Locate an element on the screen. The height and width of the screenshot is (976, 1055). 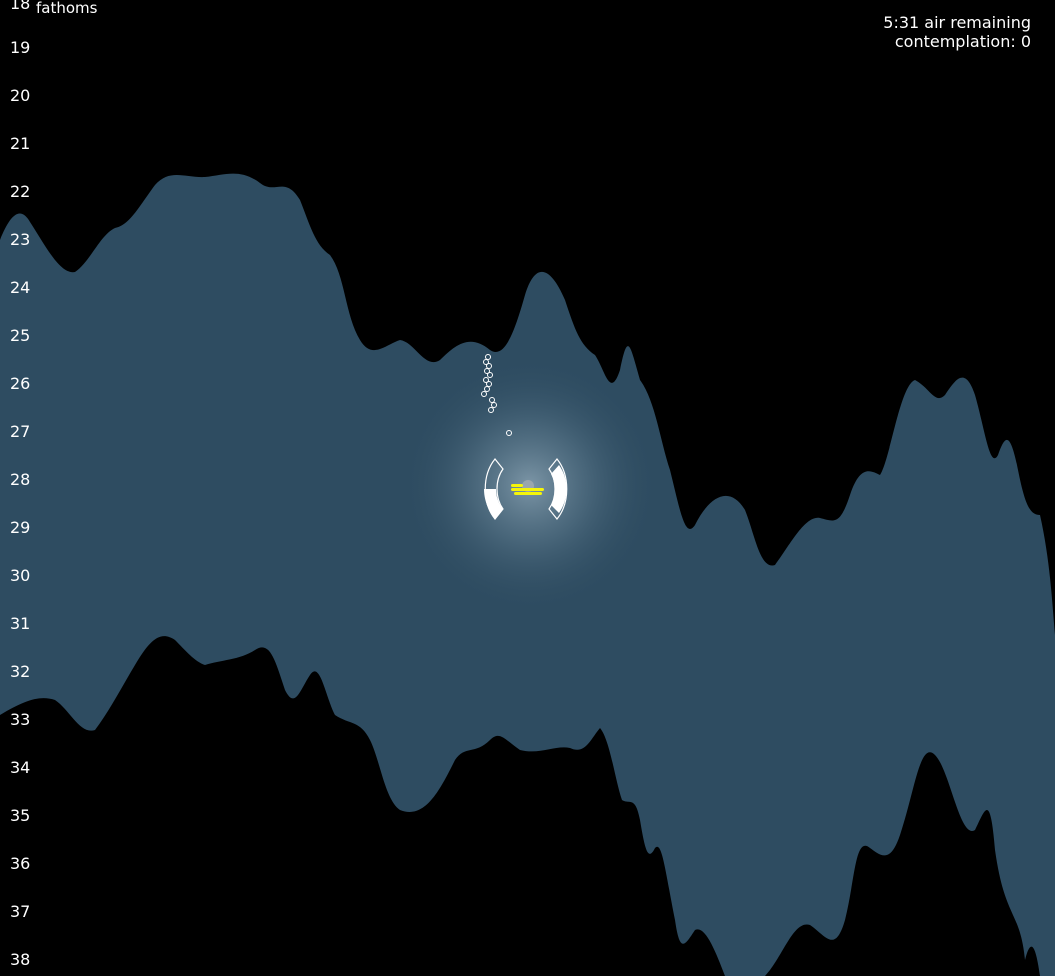
depth-label: 26 is located at coordinates (20, 383).